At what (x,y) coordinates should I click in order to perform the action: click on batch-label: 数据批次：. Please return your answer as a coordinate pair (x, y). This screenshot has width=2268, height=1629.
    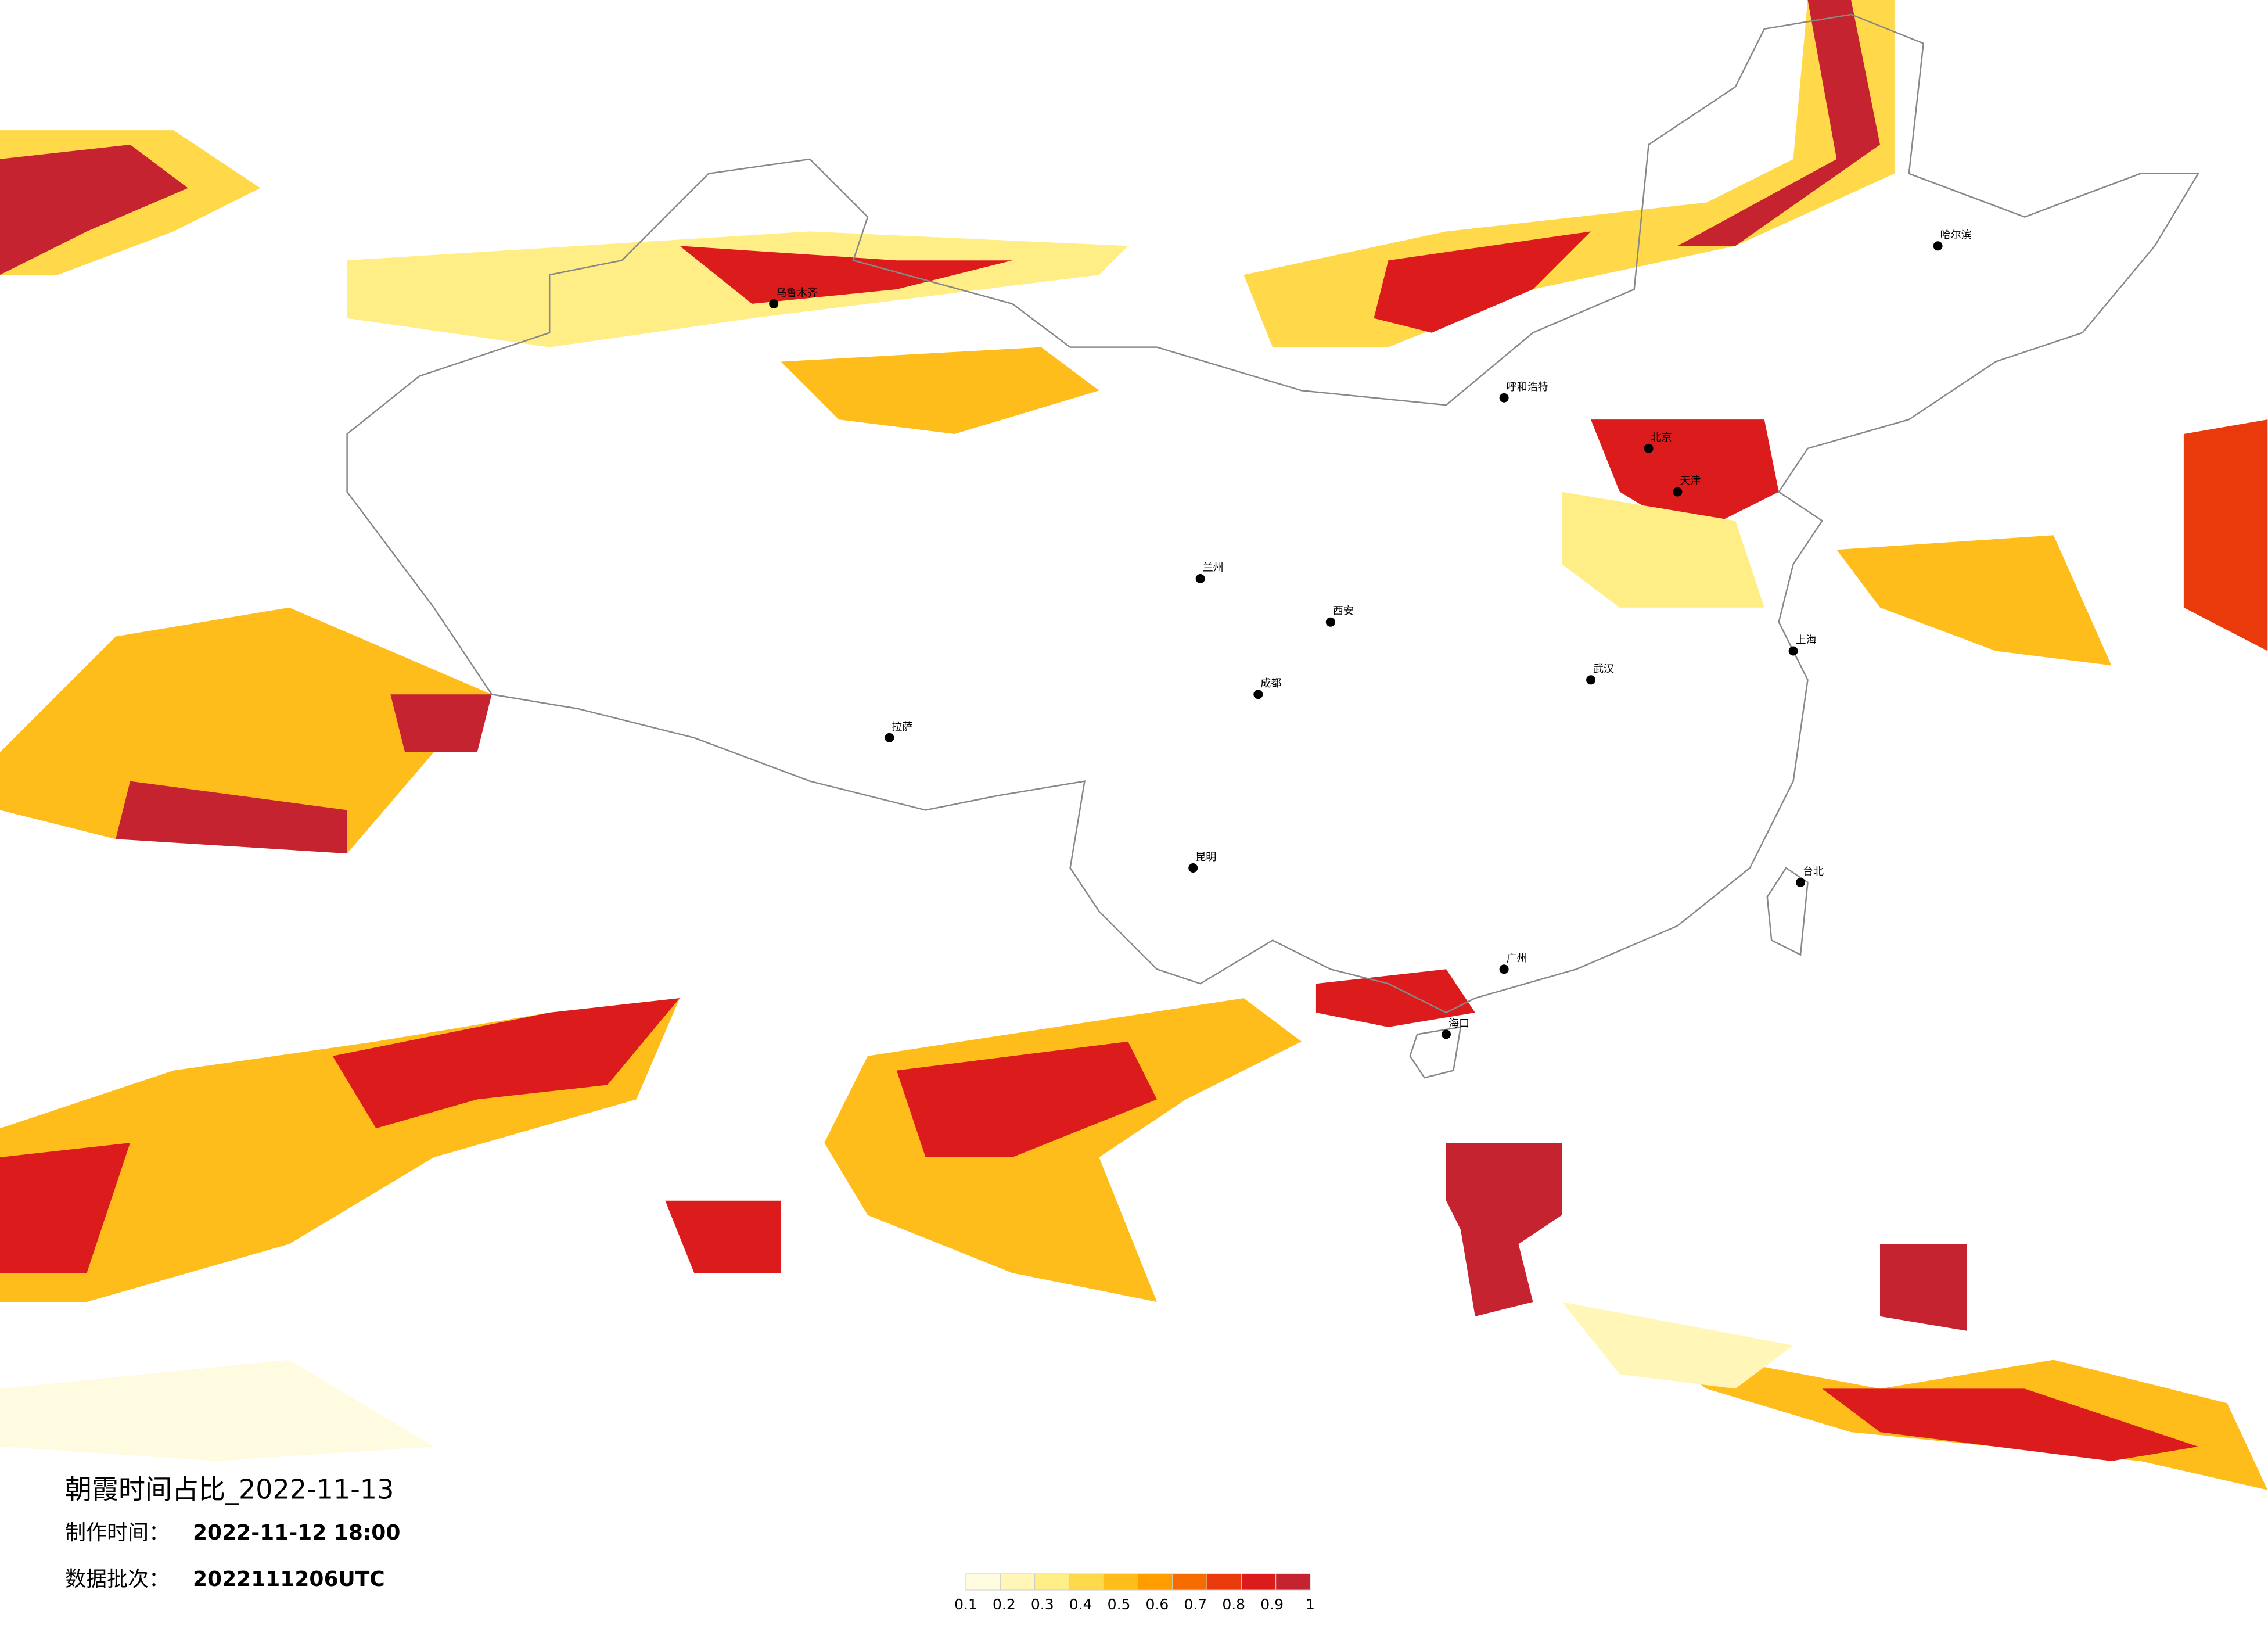
    Looking at the image, I should click on (117, 1579).